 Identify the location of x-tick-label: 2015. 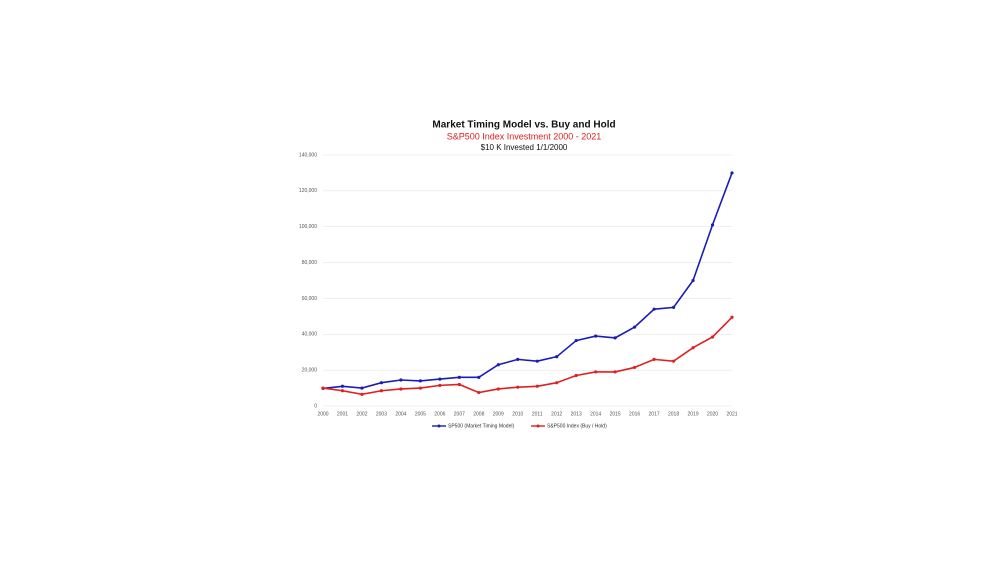
(615, 414).